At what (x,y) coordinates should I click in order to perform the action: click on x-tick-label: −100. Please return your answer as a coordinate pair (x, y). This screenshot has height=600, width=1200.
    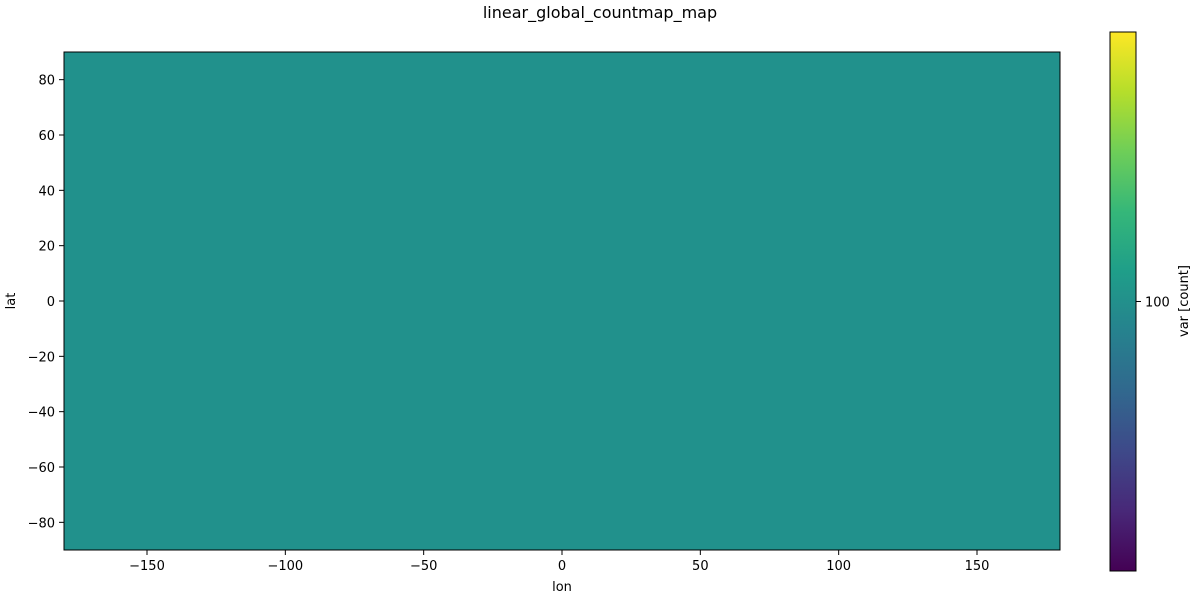
    Looking at the image, I should click on (285, 566).